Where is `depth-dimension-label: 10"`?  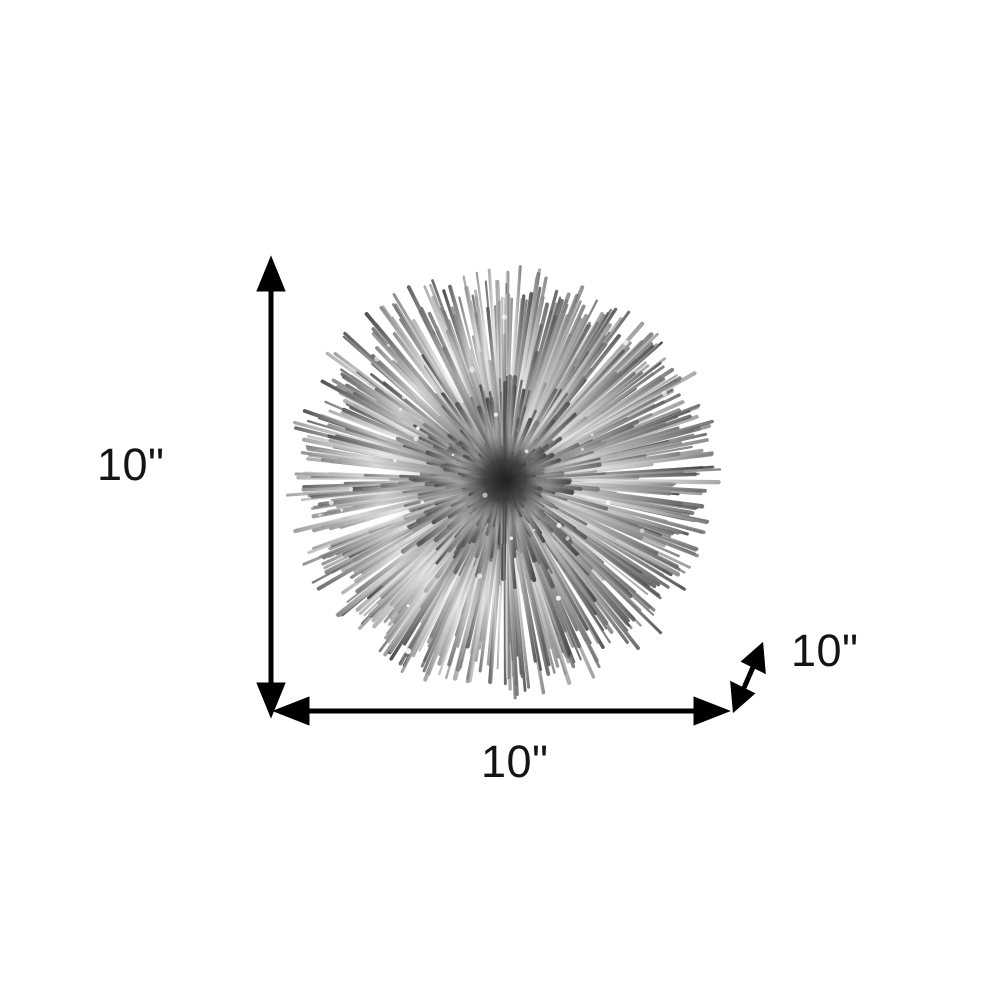
depth-dimension-label: 10" is located at coordinates (825, 650).